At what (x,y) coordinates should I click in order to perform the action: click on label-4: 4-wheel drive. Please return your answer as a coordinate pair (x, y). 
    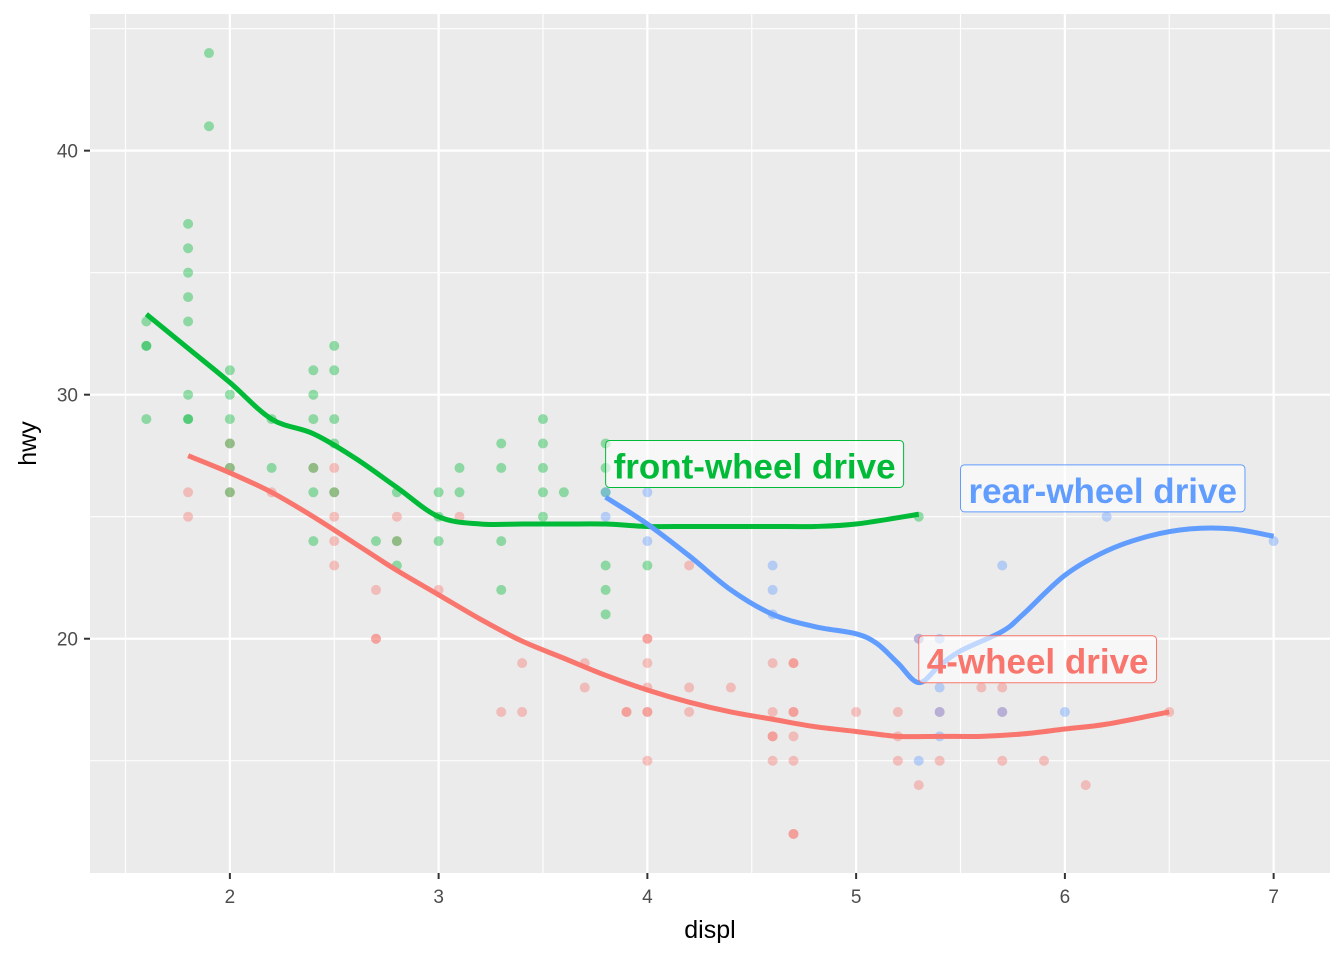
    Looking at the image, I should click on (1038, 659).